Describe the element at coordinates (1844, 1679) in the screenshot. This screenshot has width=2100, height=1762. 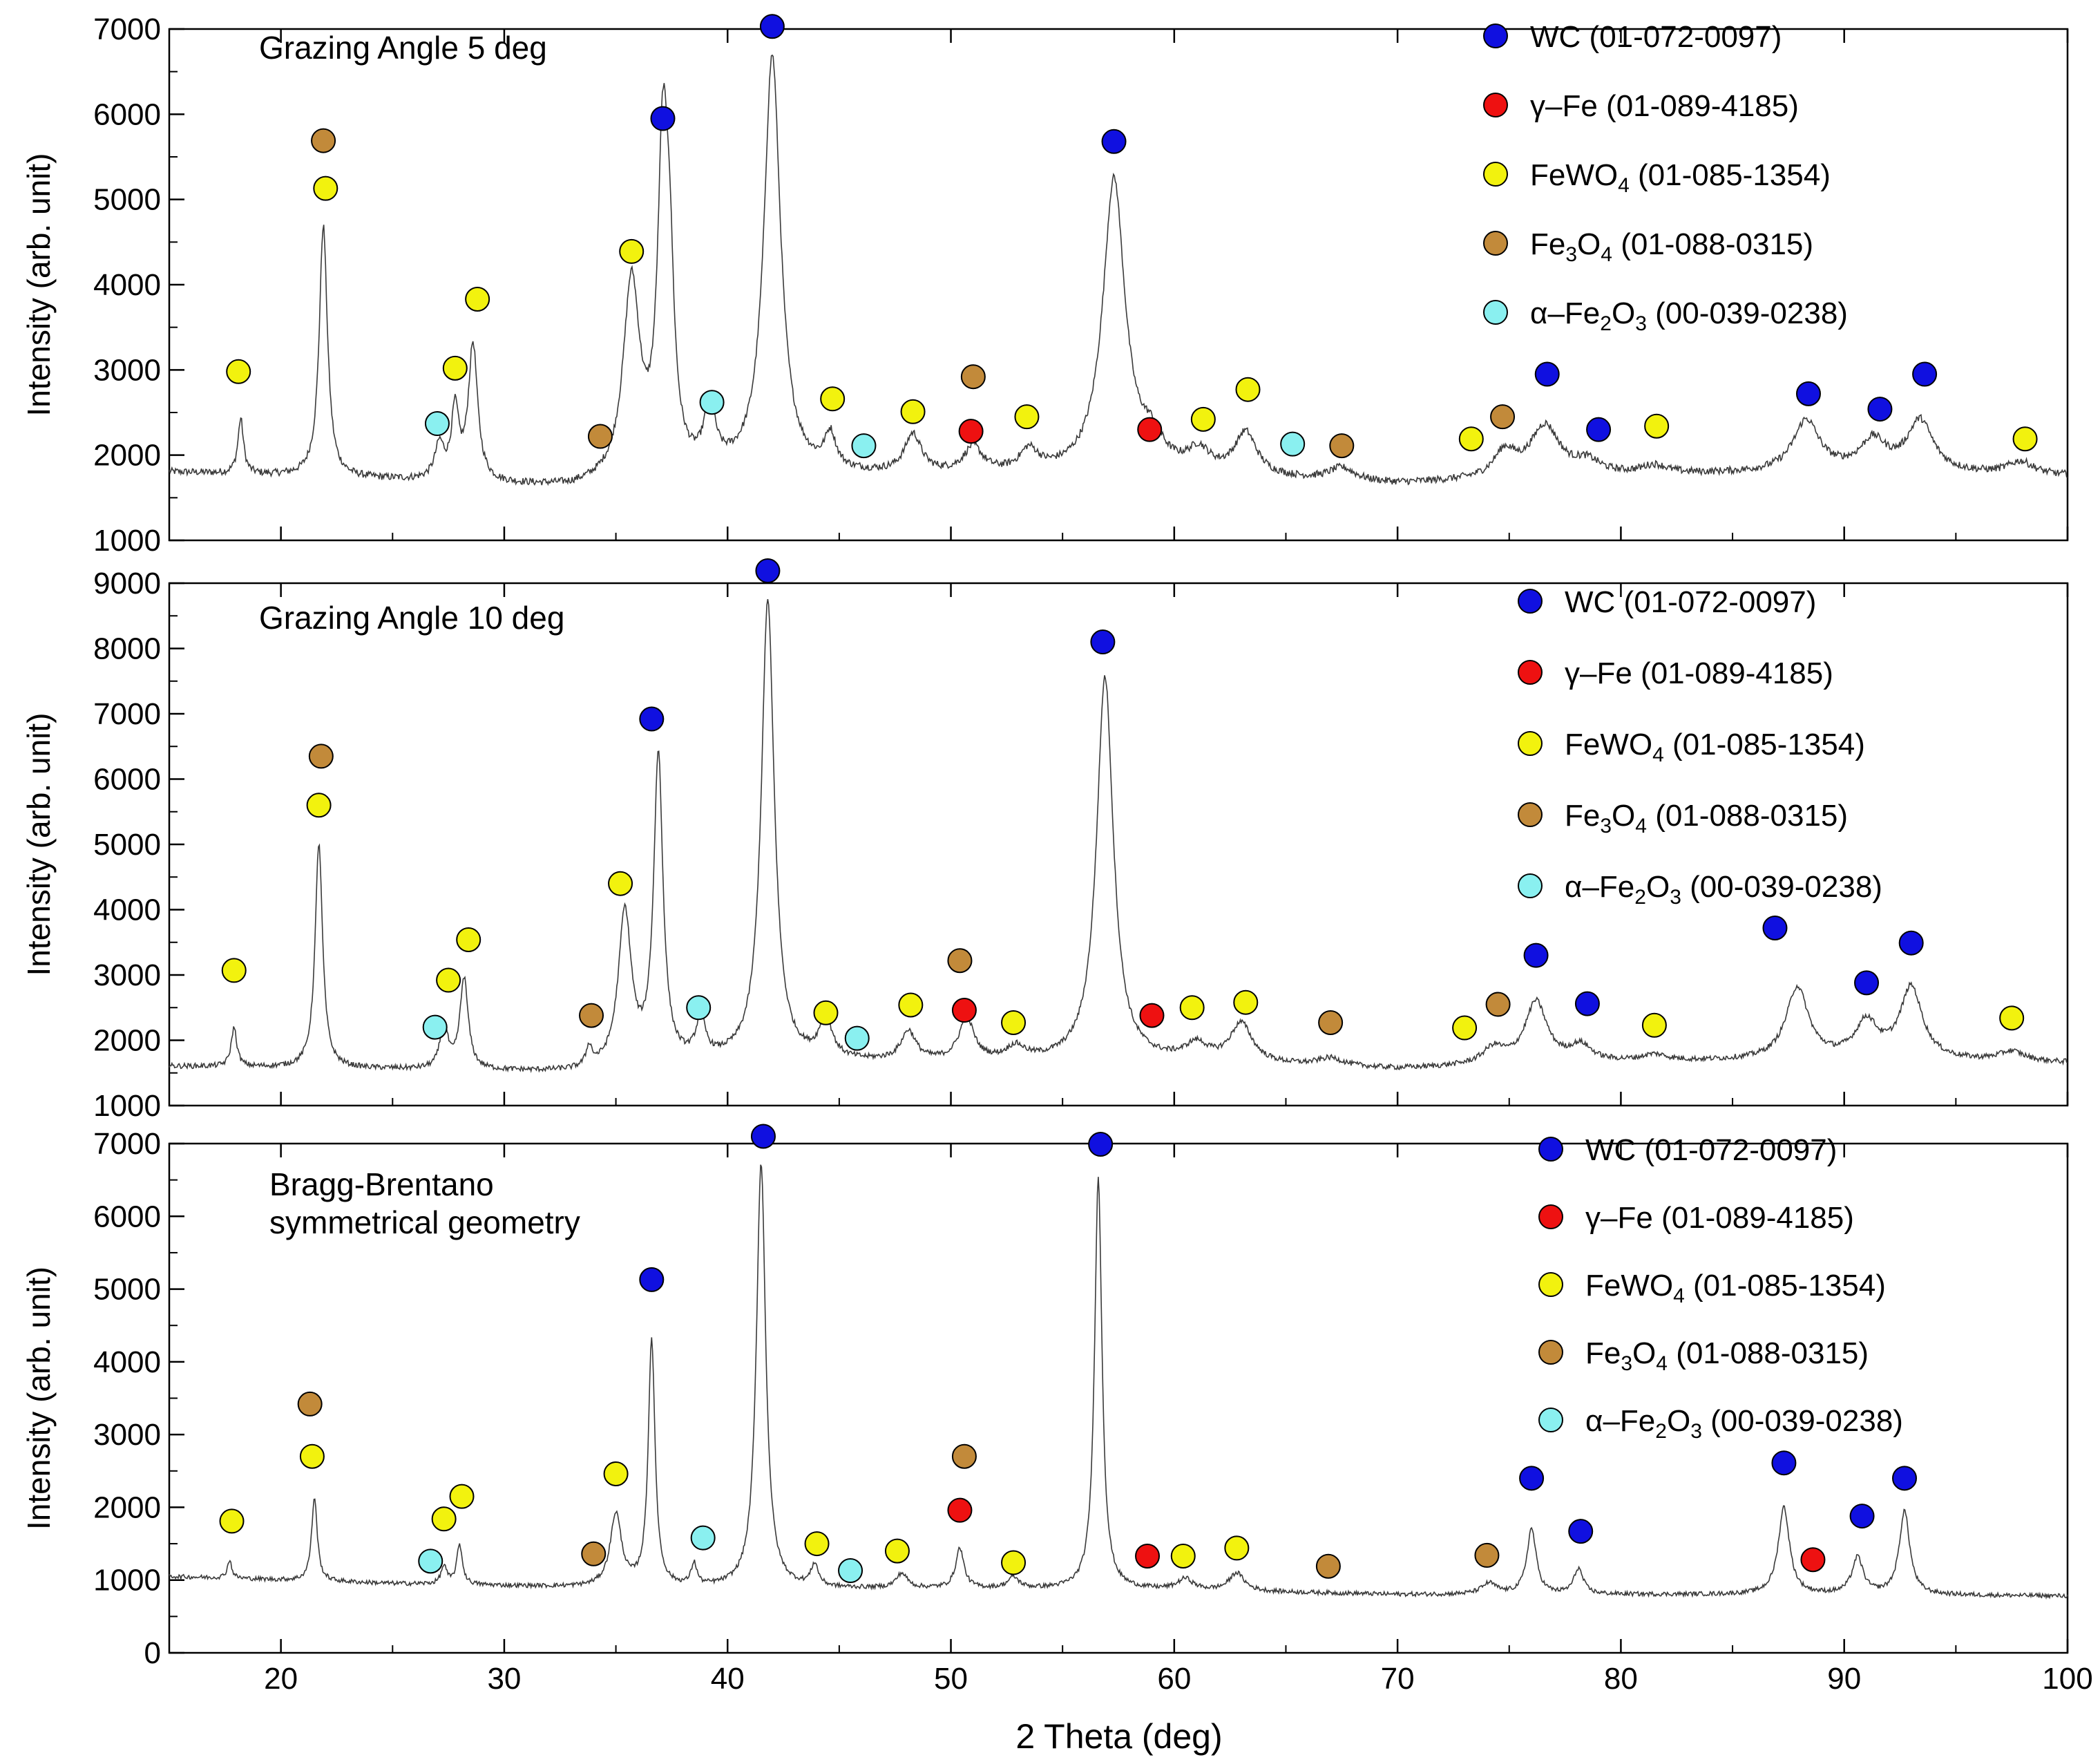
I see `x-tick-label: 90` at that location.